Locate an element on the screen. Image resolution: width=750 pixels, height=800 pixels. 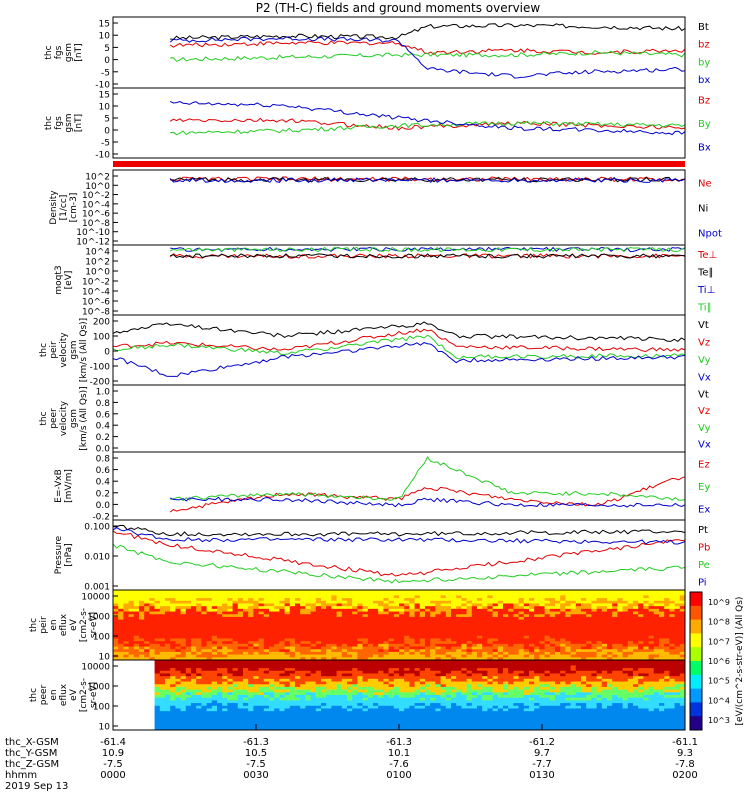
y-axis-label: thc is located at coordinates (44, 418).